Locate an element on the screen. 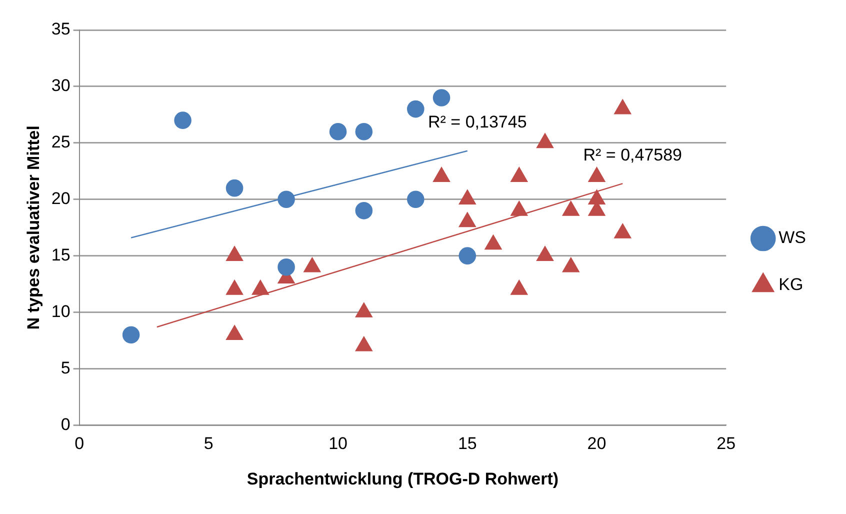 This screenshot has height=514, width=846. x-tick-label: 5 is located at coordinates (209, 444).